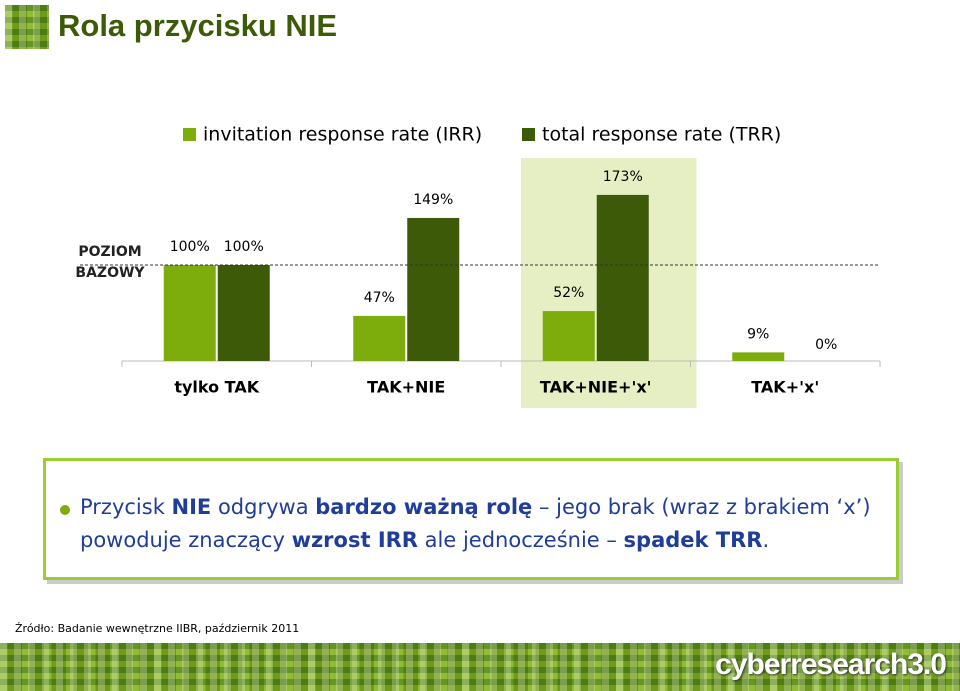 Image resolution: width=960 pixels, height=691 pixels. Describe the element at coordinates (198, 25) in the screenshot. I see `slide-title: Rola przycisku NIE` at that location.